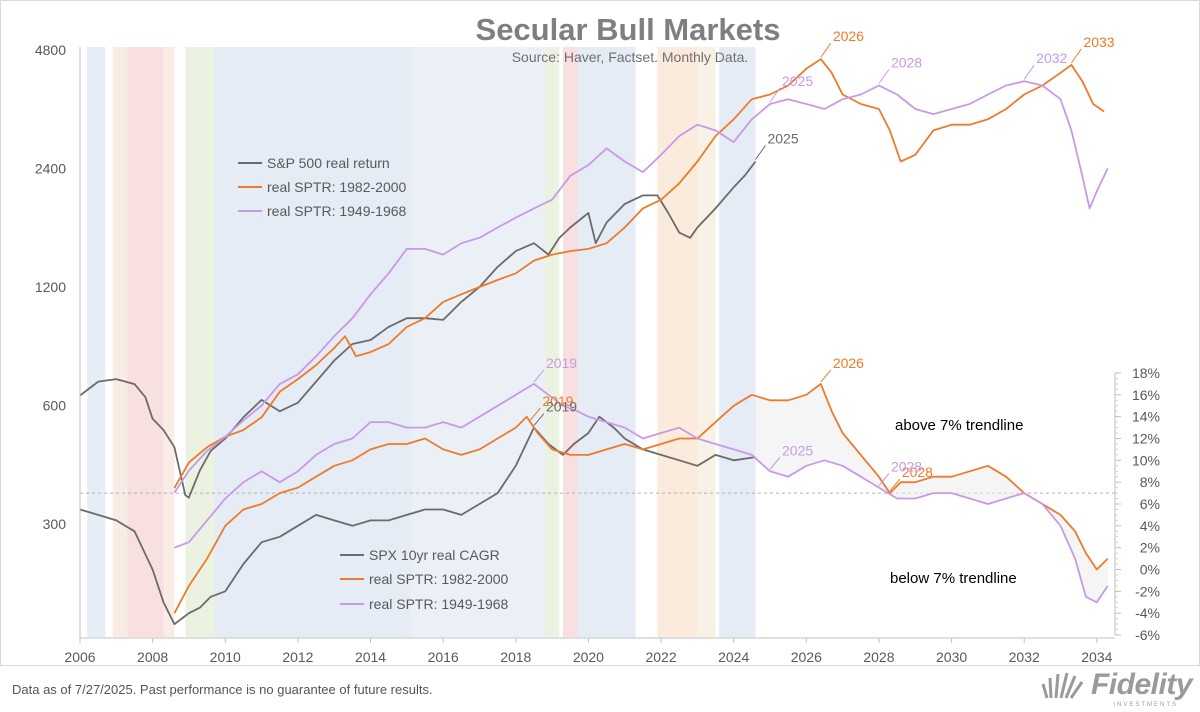  Describe the element at coordinates (806, 657) in the screenshot. I see `x-tick-label-2026: 2026` at that location.